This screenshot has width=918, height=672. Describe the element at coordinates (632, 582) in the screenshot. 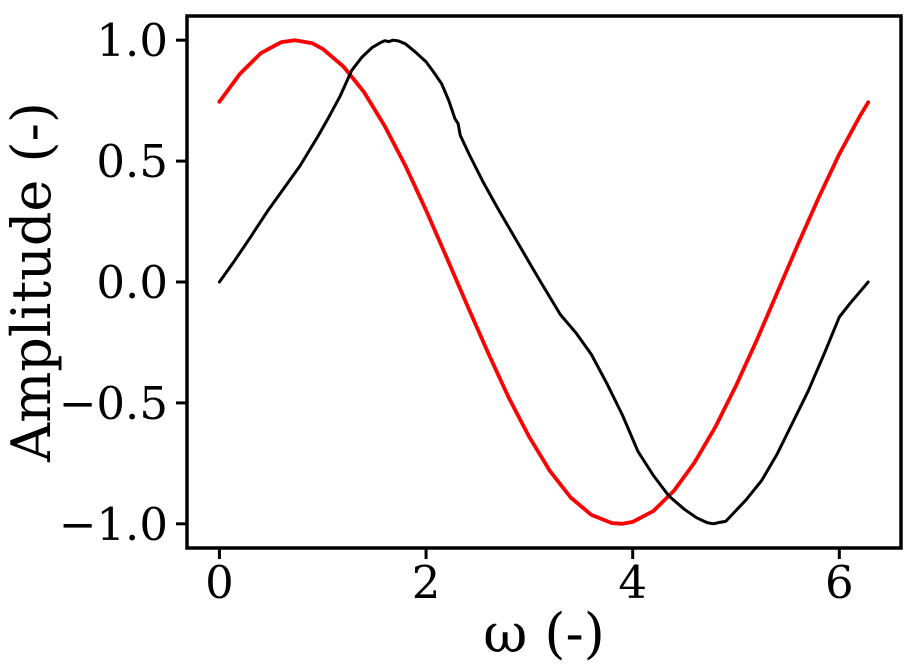

I see `x-tick-label: 4` at that location.